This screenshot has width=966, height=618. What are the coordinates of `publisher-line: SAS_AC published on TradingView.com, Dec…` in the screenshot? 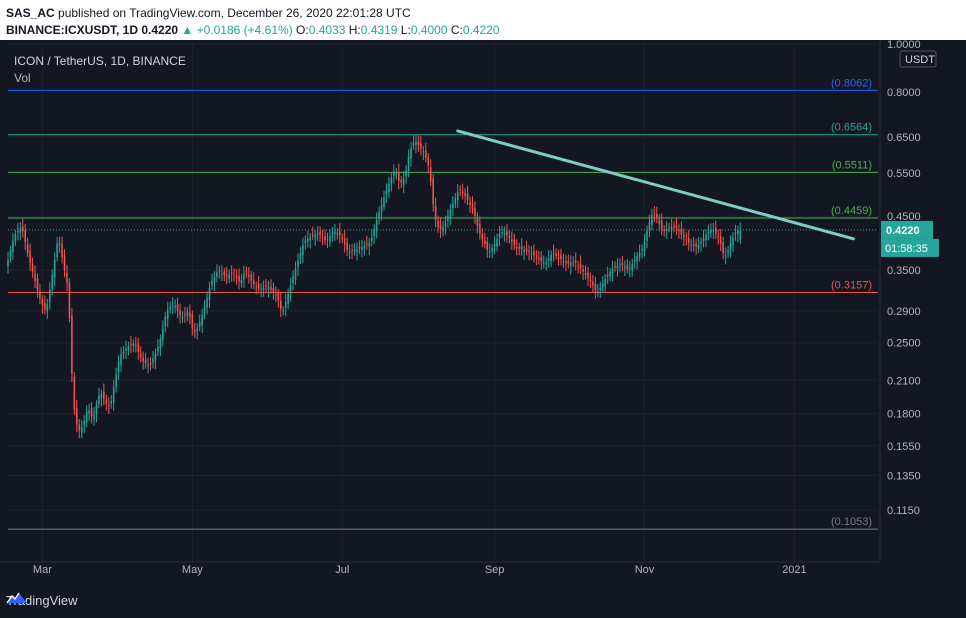 It's located at (208, 13).